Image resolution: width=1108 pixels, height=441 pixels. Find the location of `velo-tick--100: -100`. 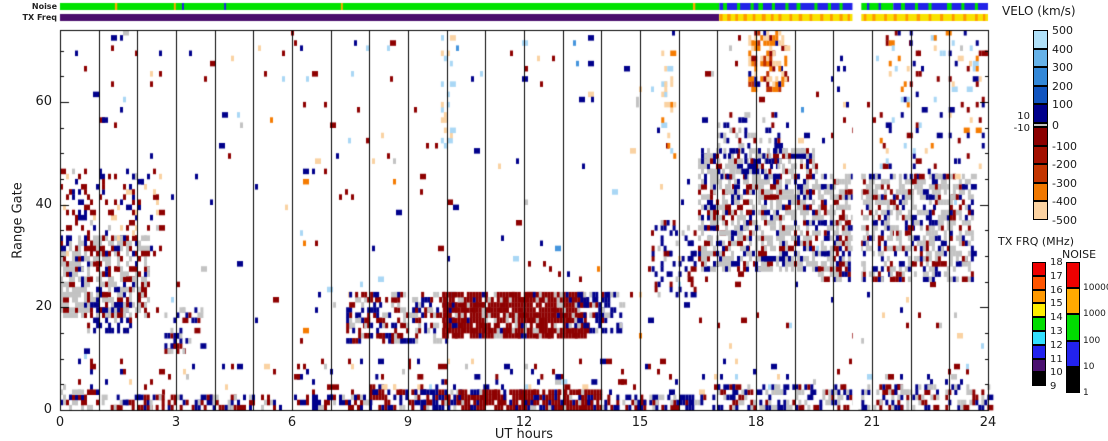

velo-tick--100: -100 is located at coordinates (1064, 146).